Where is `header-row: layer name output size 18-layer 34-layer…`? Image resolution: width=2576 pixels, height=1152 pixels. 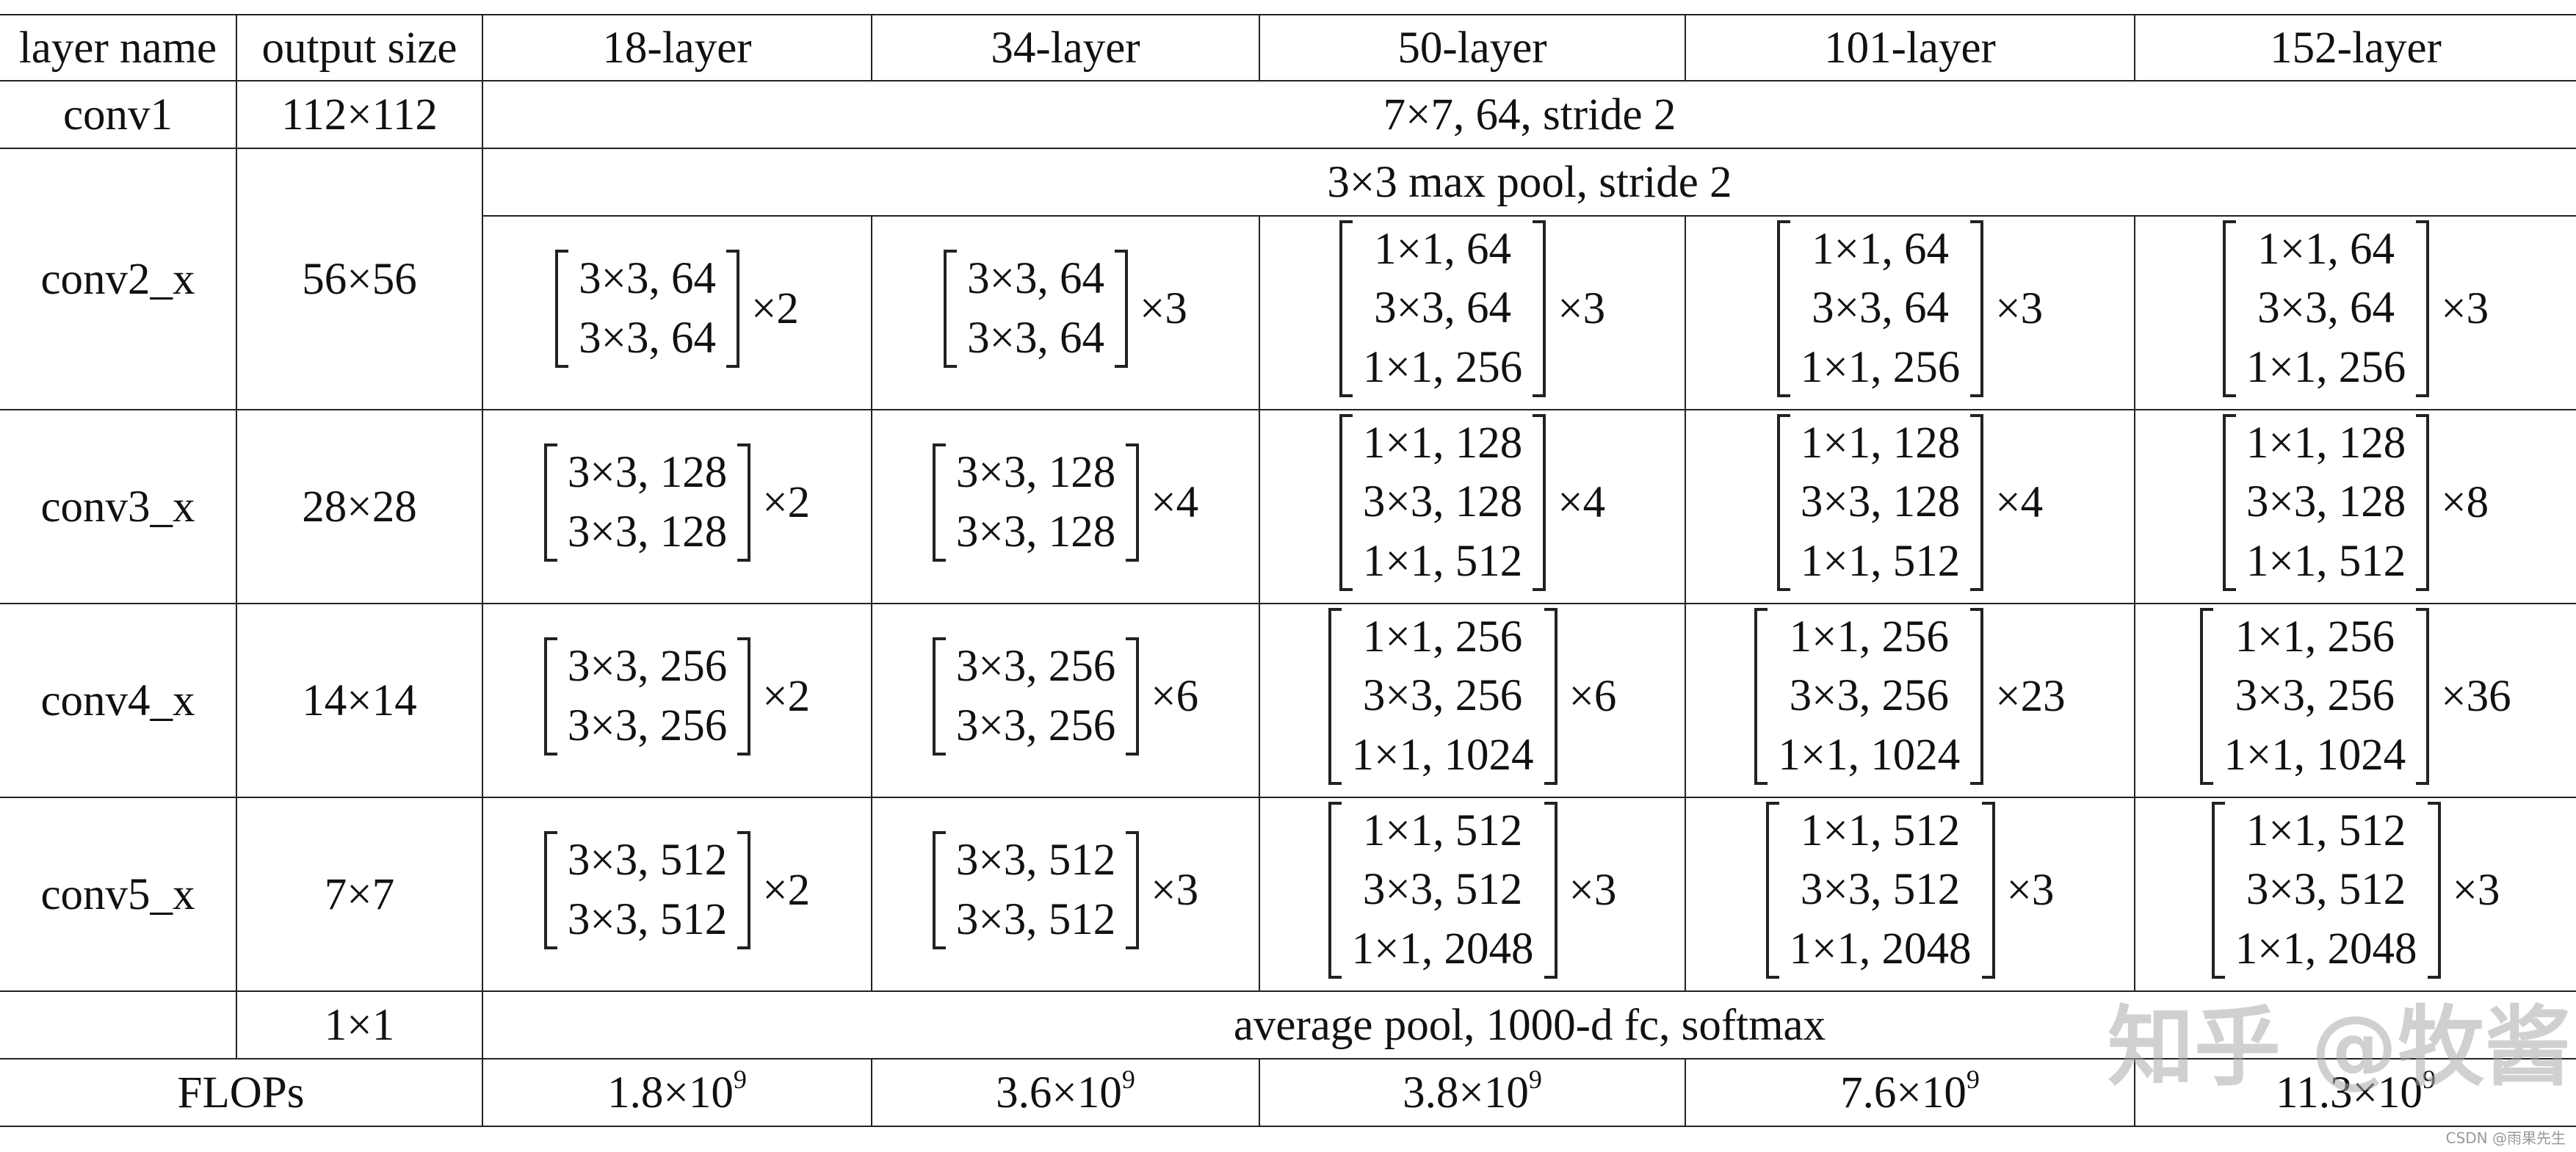
header-row: layer name output size 18-layer 34-layer… is located at coordinates (1288, 48).